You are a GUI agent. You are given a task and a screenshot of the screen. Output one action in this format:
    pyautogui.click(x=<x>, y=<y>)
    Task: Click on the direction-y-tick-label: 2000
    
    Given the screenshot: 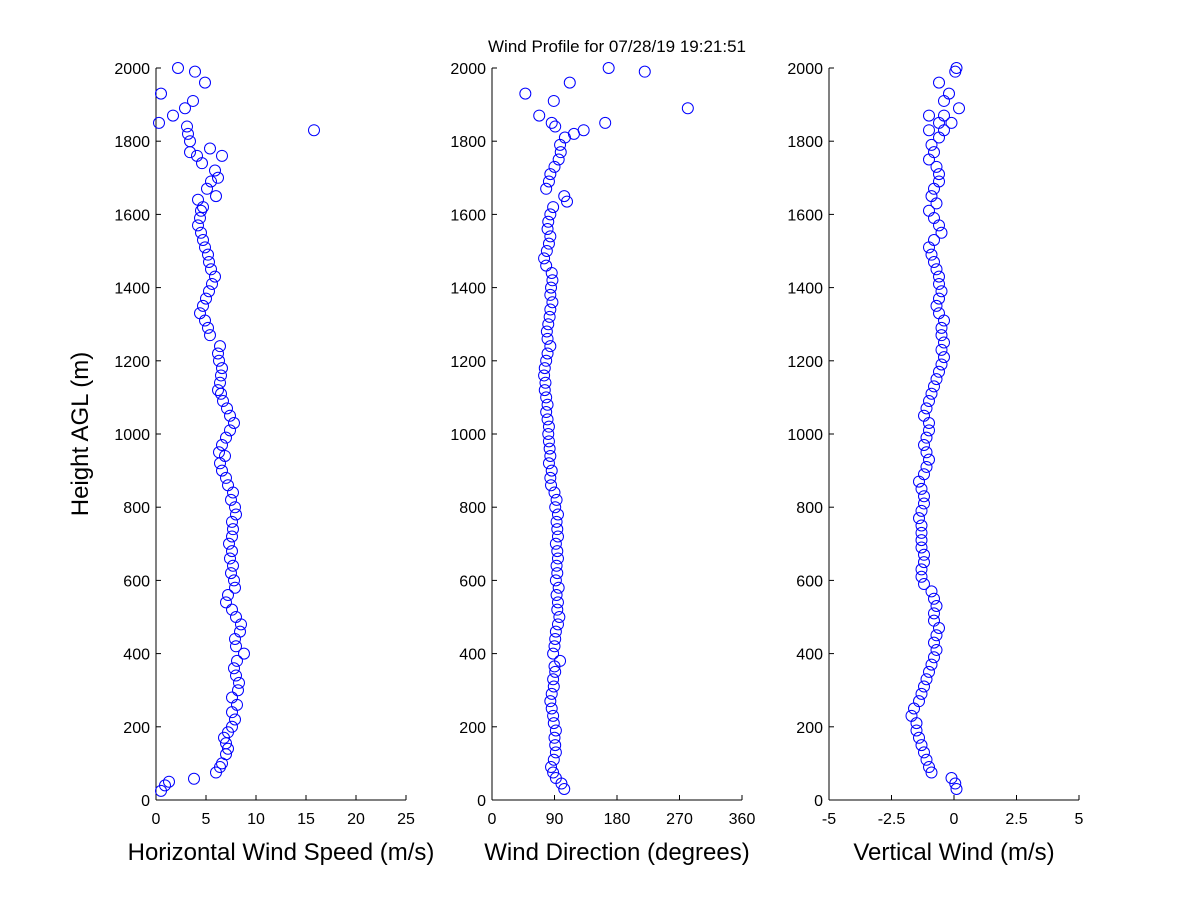 What is the action you would take?
    pyautogui.click(x=468, y=69)
    